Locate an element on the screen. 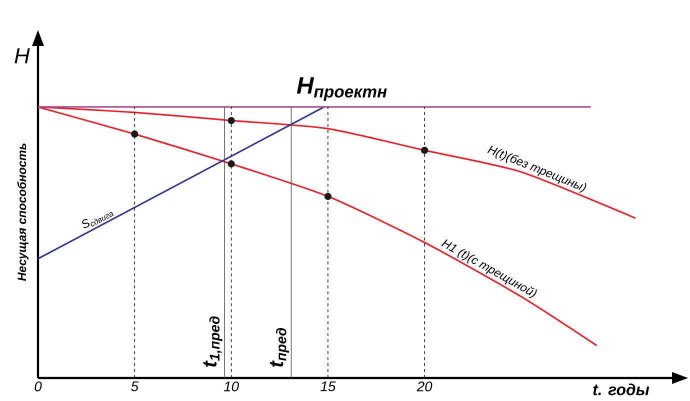 This screenshot has width=690, height=401. x-tick-label: 5 is located at coordinates (135, 387).